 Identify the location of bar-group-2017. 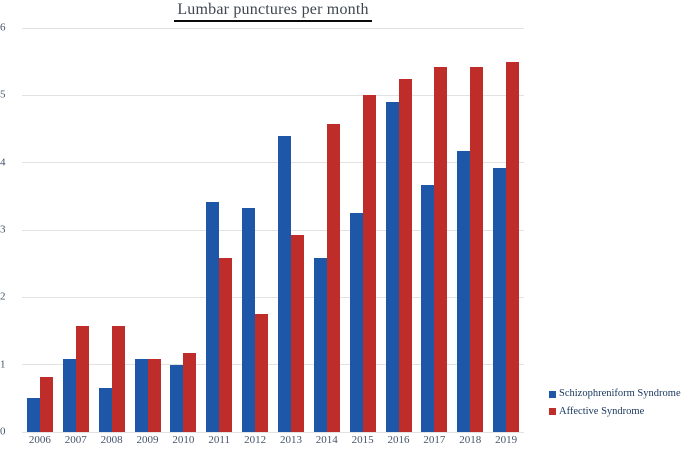
(434, 230).